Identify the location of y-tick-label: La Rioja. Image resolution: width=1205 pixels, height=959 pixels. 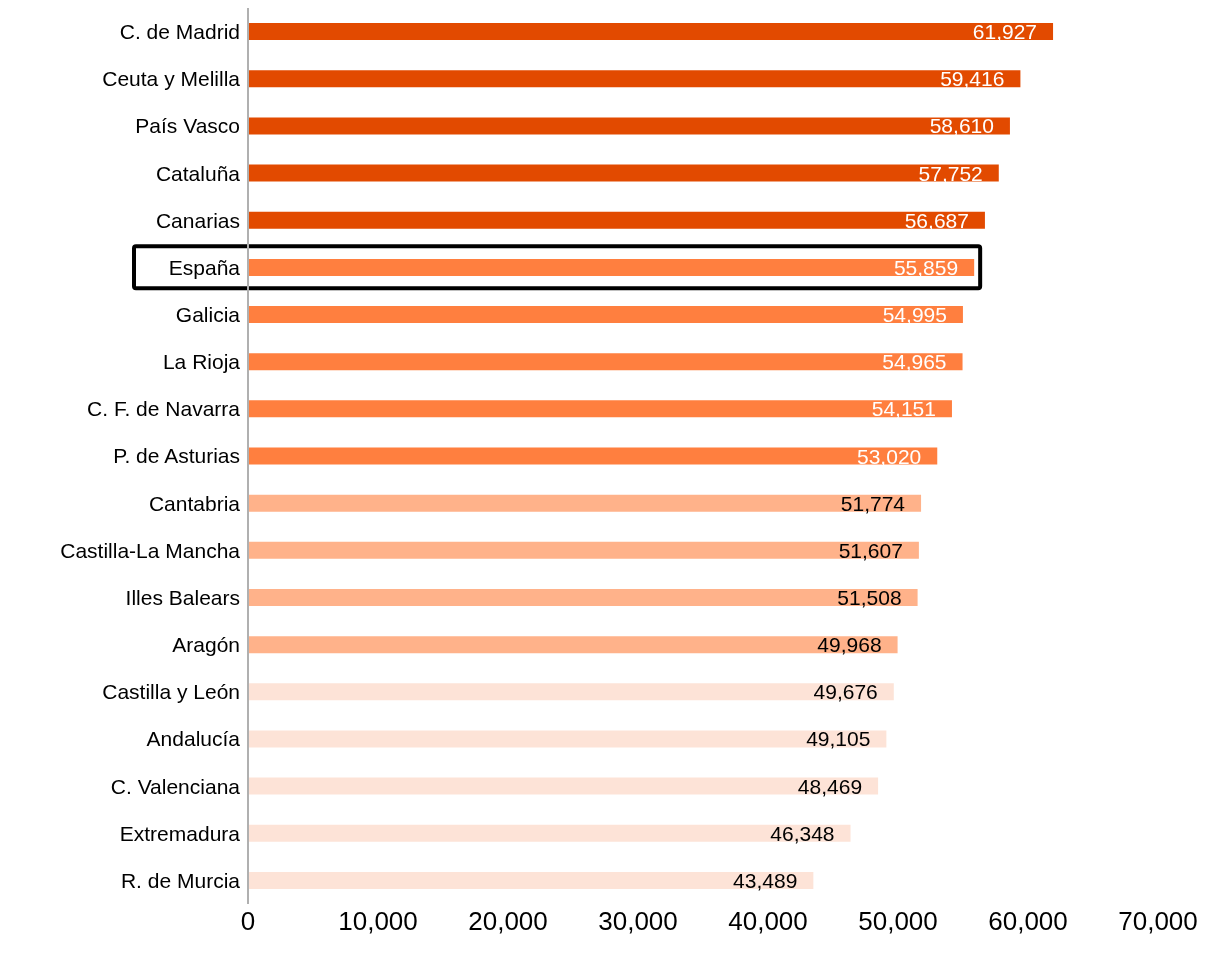
(201, 362).